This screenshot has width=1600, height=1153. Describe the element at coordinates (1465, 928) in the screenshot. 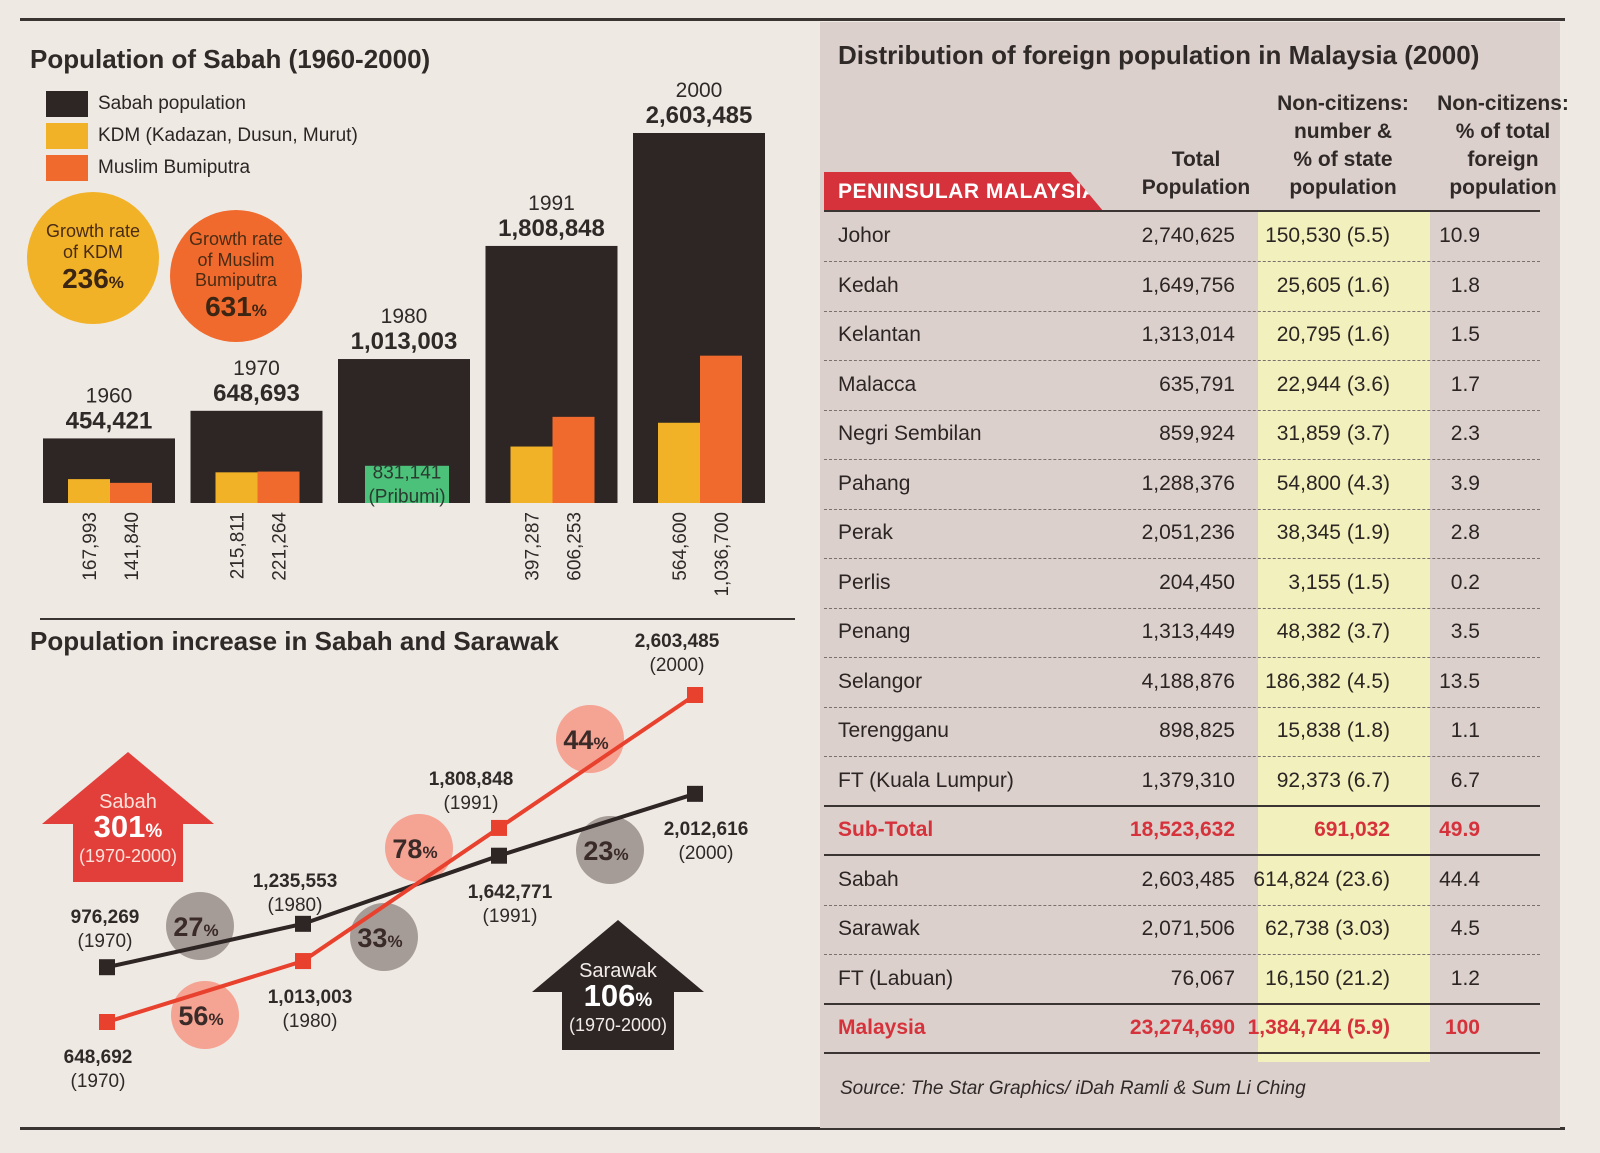

I see `row-pct-foreign: 4.5` at that location.